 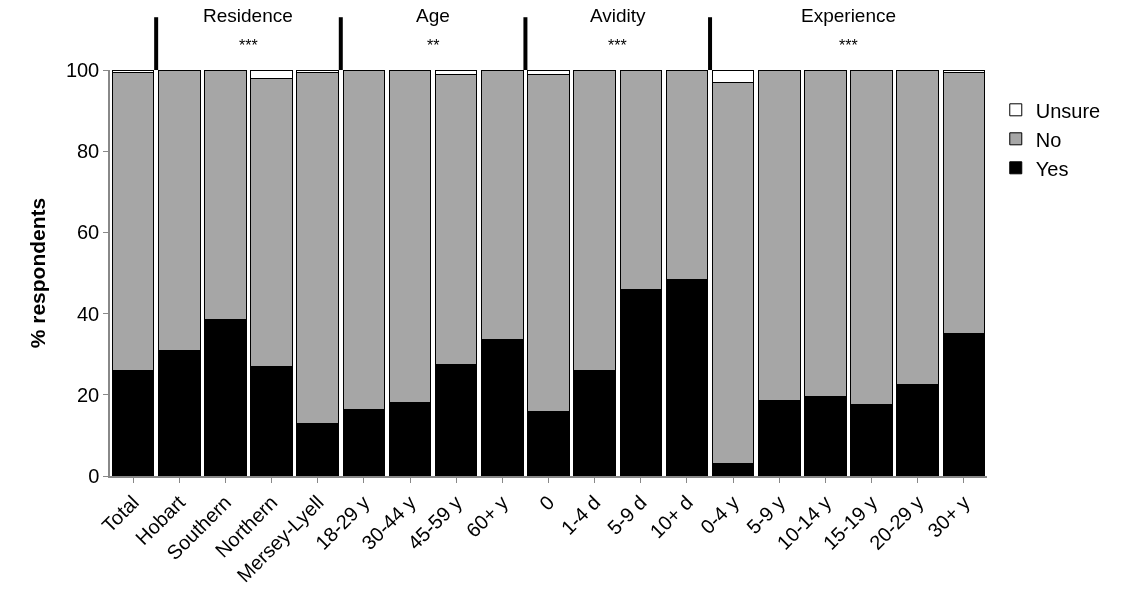 I want to click on text: Age, so click(x=433, y=15).